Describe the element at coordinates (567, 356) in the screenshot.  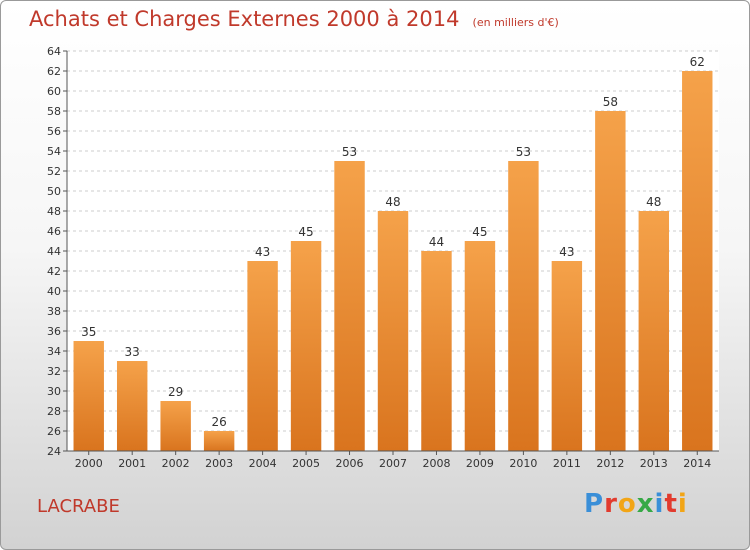
I see `bar-2011` at that location.